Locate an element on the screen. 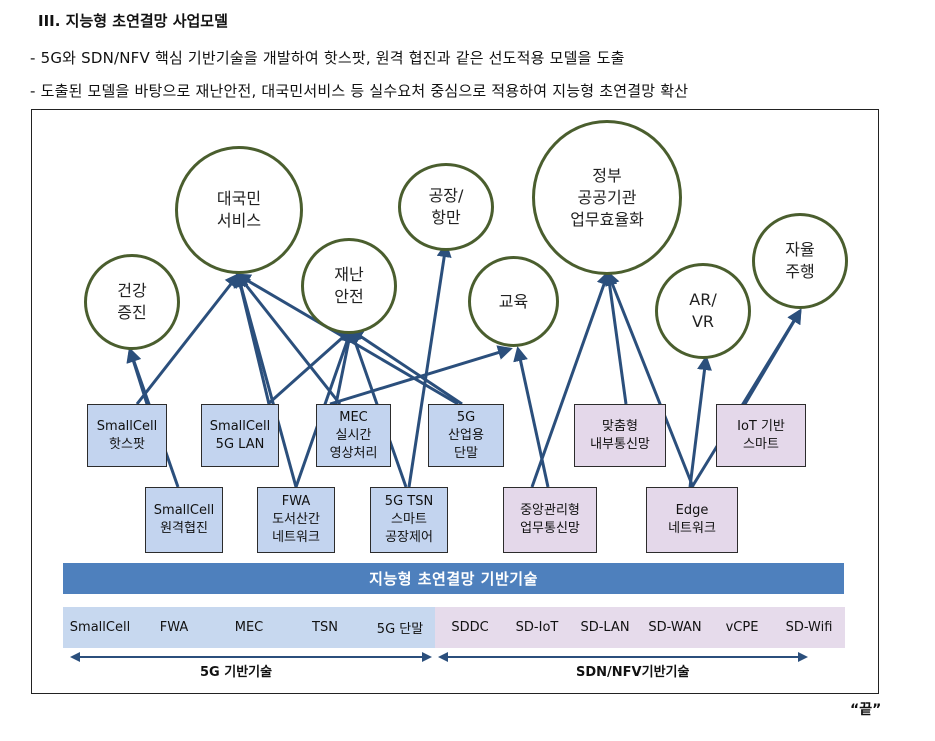 The image size is (935, 741). arrow-custom-government is located at coordinates (615, 337).